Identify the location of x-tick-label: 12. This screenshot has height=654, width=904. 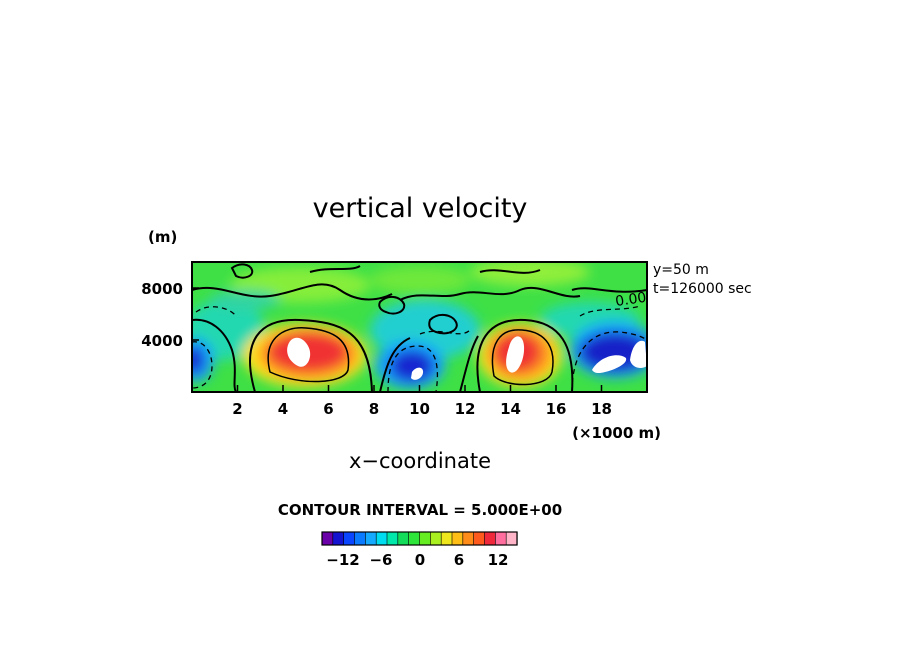
(465, 409).